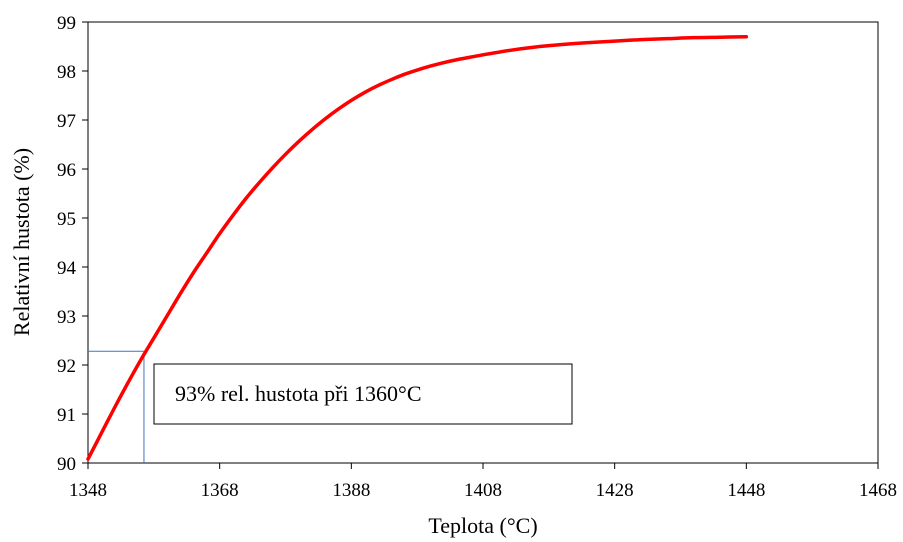  Describe the element at coordinates (220, 490) in the screenshot. I see `x-tick-label: 1368` at that location.